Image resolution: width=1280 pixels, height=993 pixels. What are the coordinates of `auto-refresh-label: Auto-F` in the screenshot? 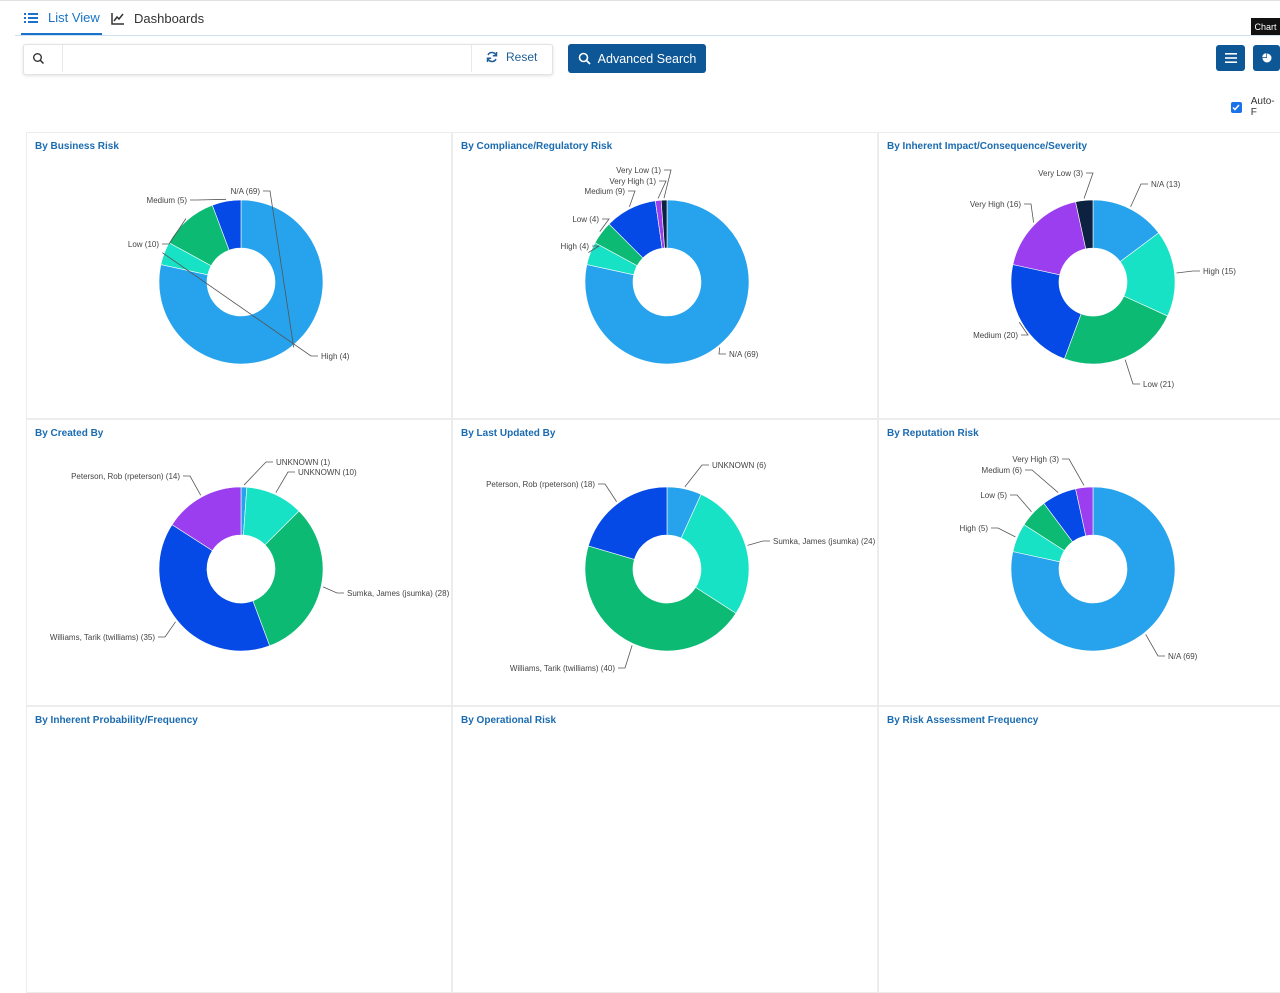 It's located at (1262, 107).